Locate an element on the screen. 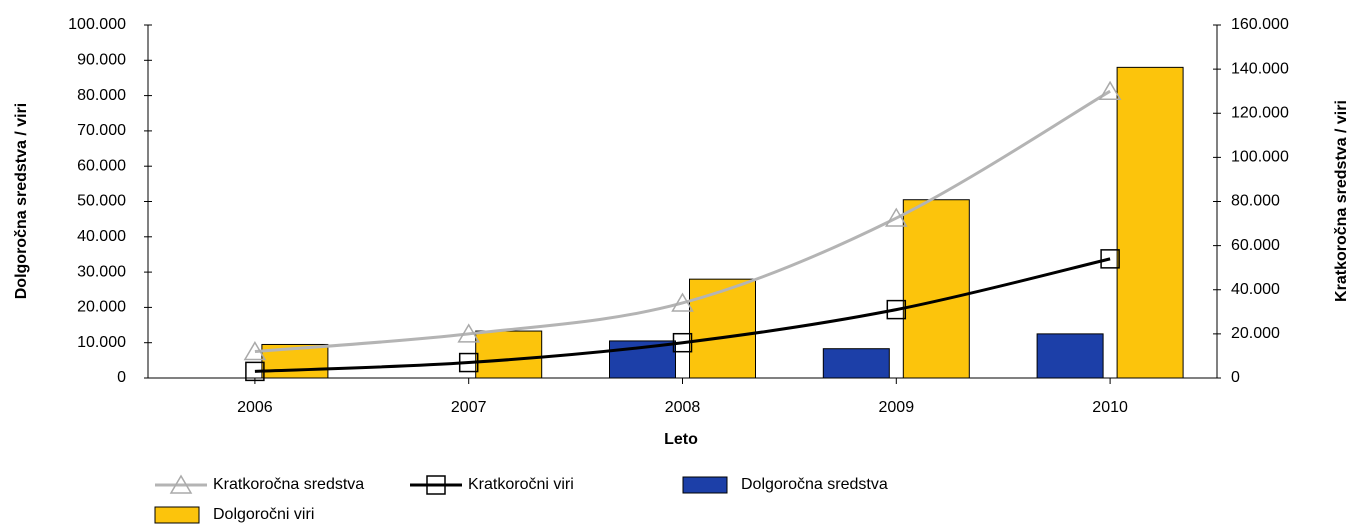 The image size is (1353, 525). y-tick-label: 100.000 is located at coordinates (97, 24).